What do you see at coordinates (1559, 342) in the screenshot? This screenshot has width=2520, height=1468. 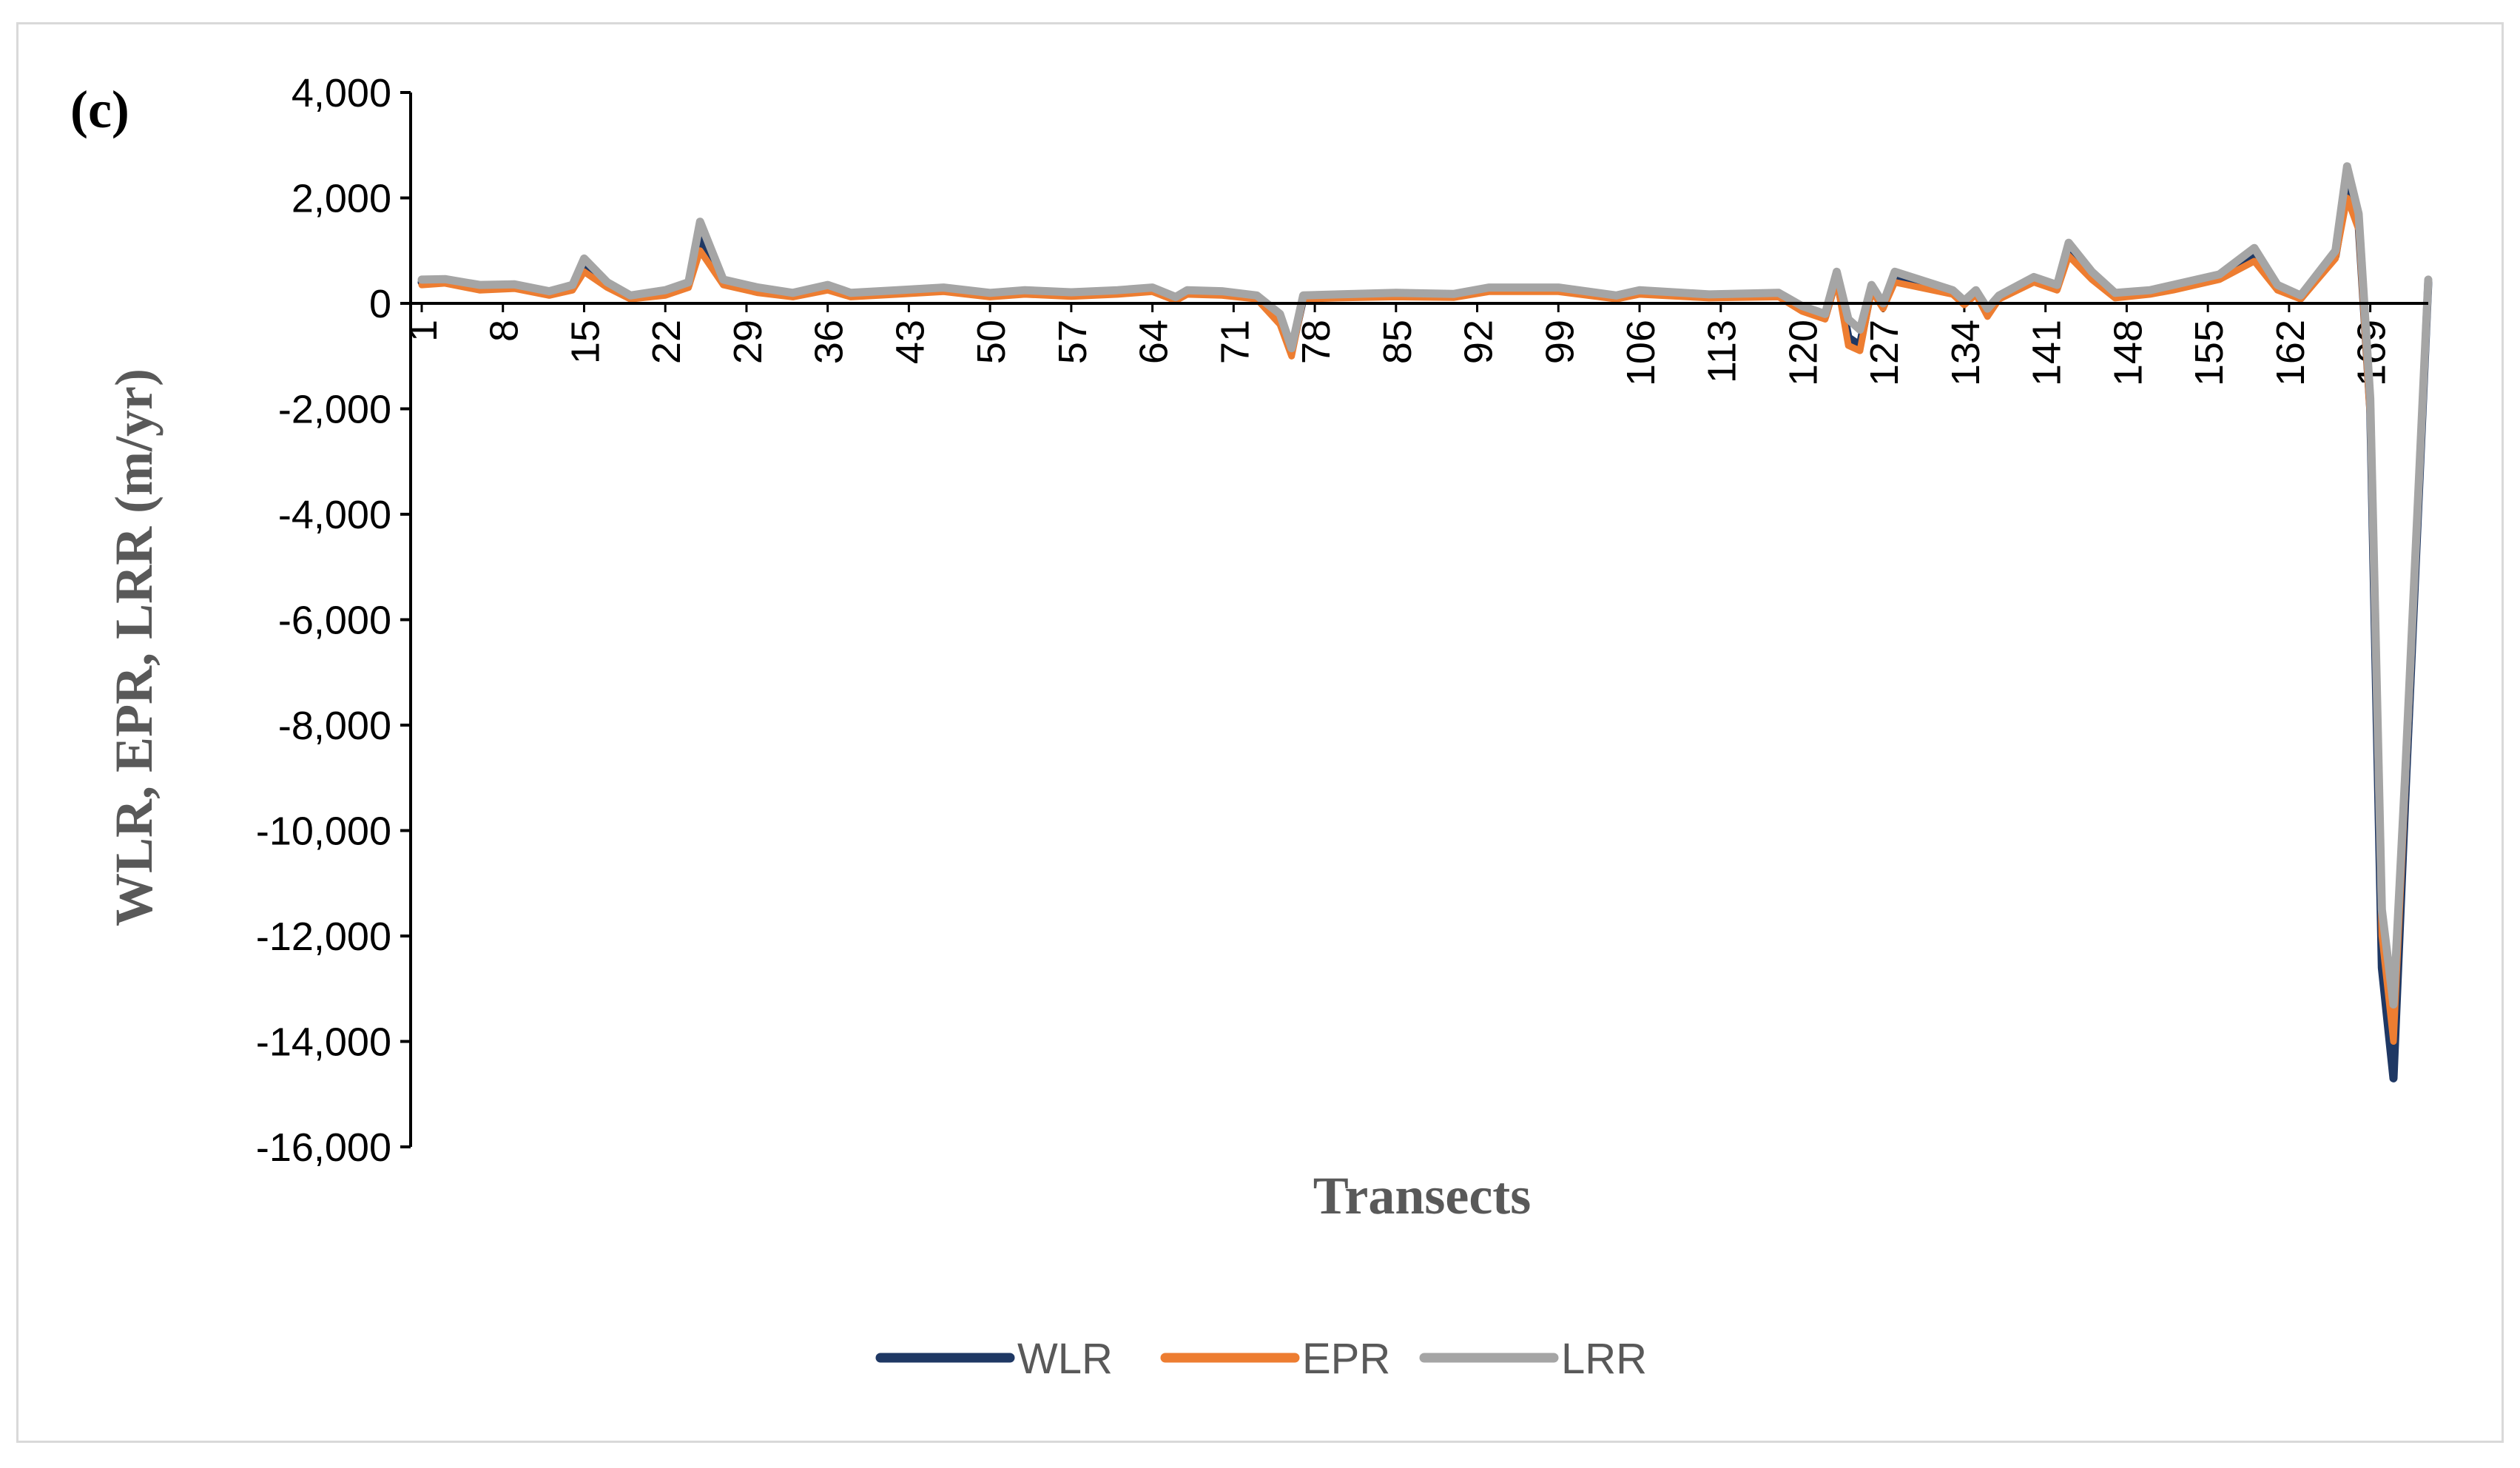 I see `x-tick-label: 99` at bounding box center [1559, 342].